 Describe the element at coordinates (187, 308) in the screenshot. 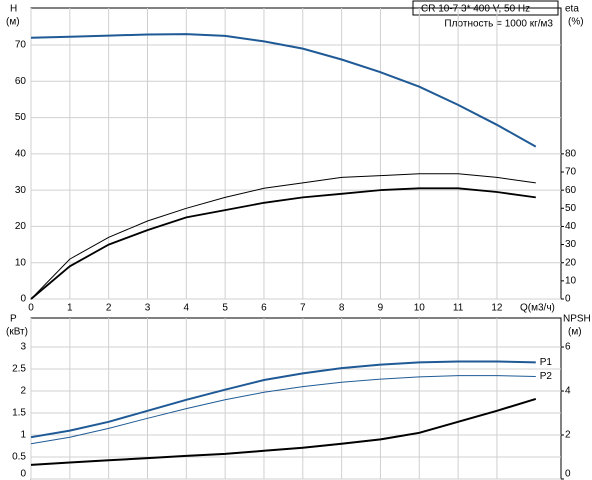

I see `x-tick-label: 4` at that location.